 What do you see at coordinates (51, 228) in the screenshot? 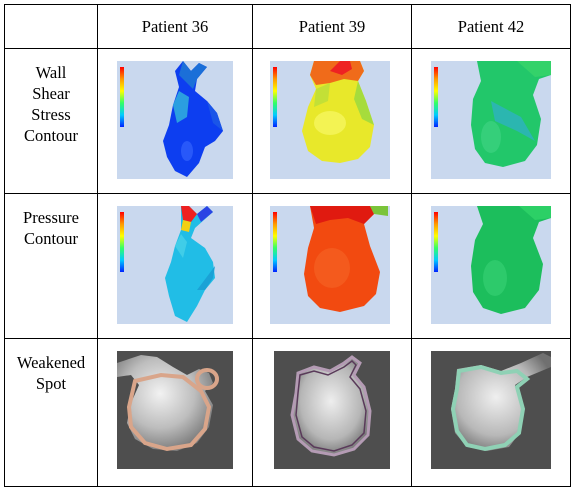
I see `row-header-pressure: Pressure Contour` at bounding box center [51, 228].